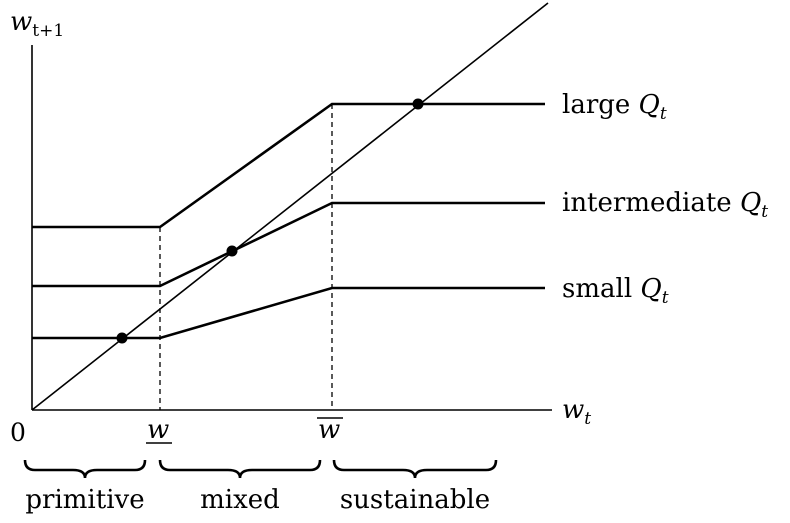 The height and width of the screenshot is (523, 790). What do you see at coordinates (37, 24) in the screenshot?
I see `y-axis-label: wt+1` at bounding box center [37, 24].